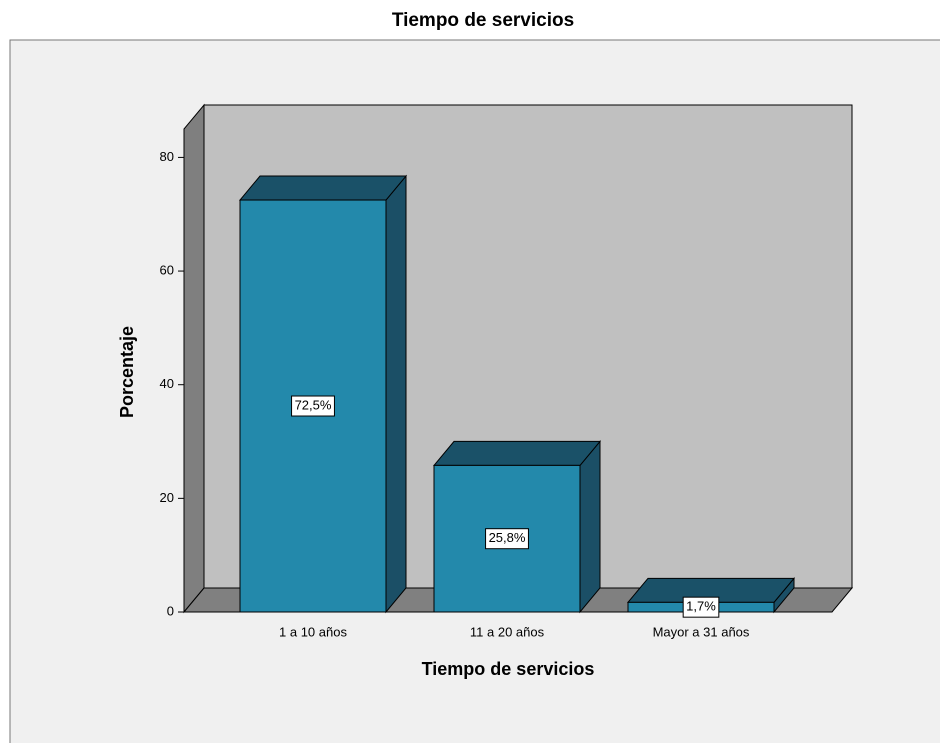 The image size is (940, 743). Describe the element at coordinates (701, 631) in the screenshot. I see `x-tick-label: Mayor a 31 años` at that location.